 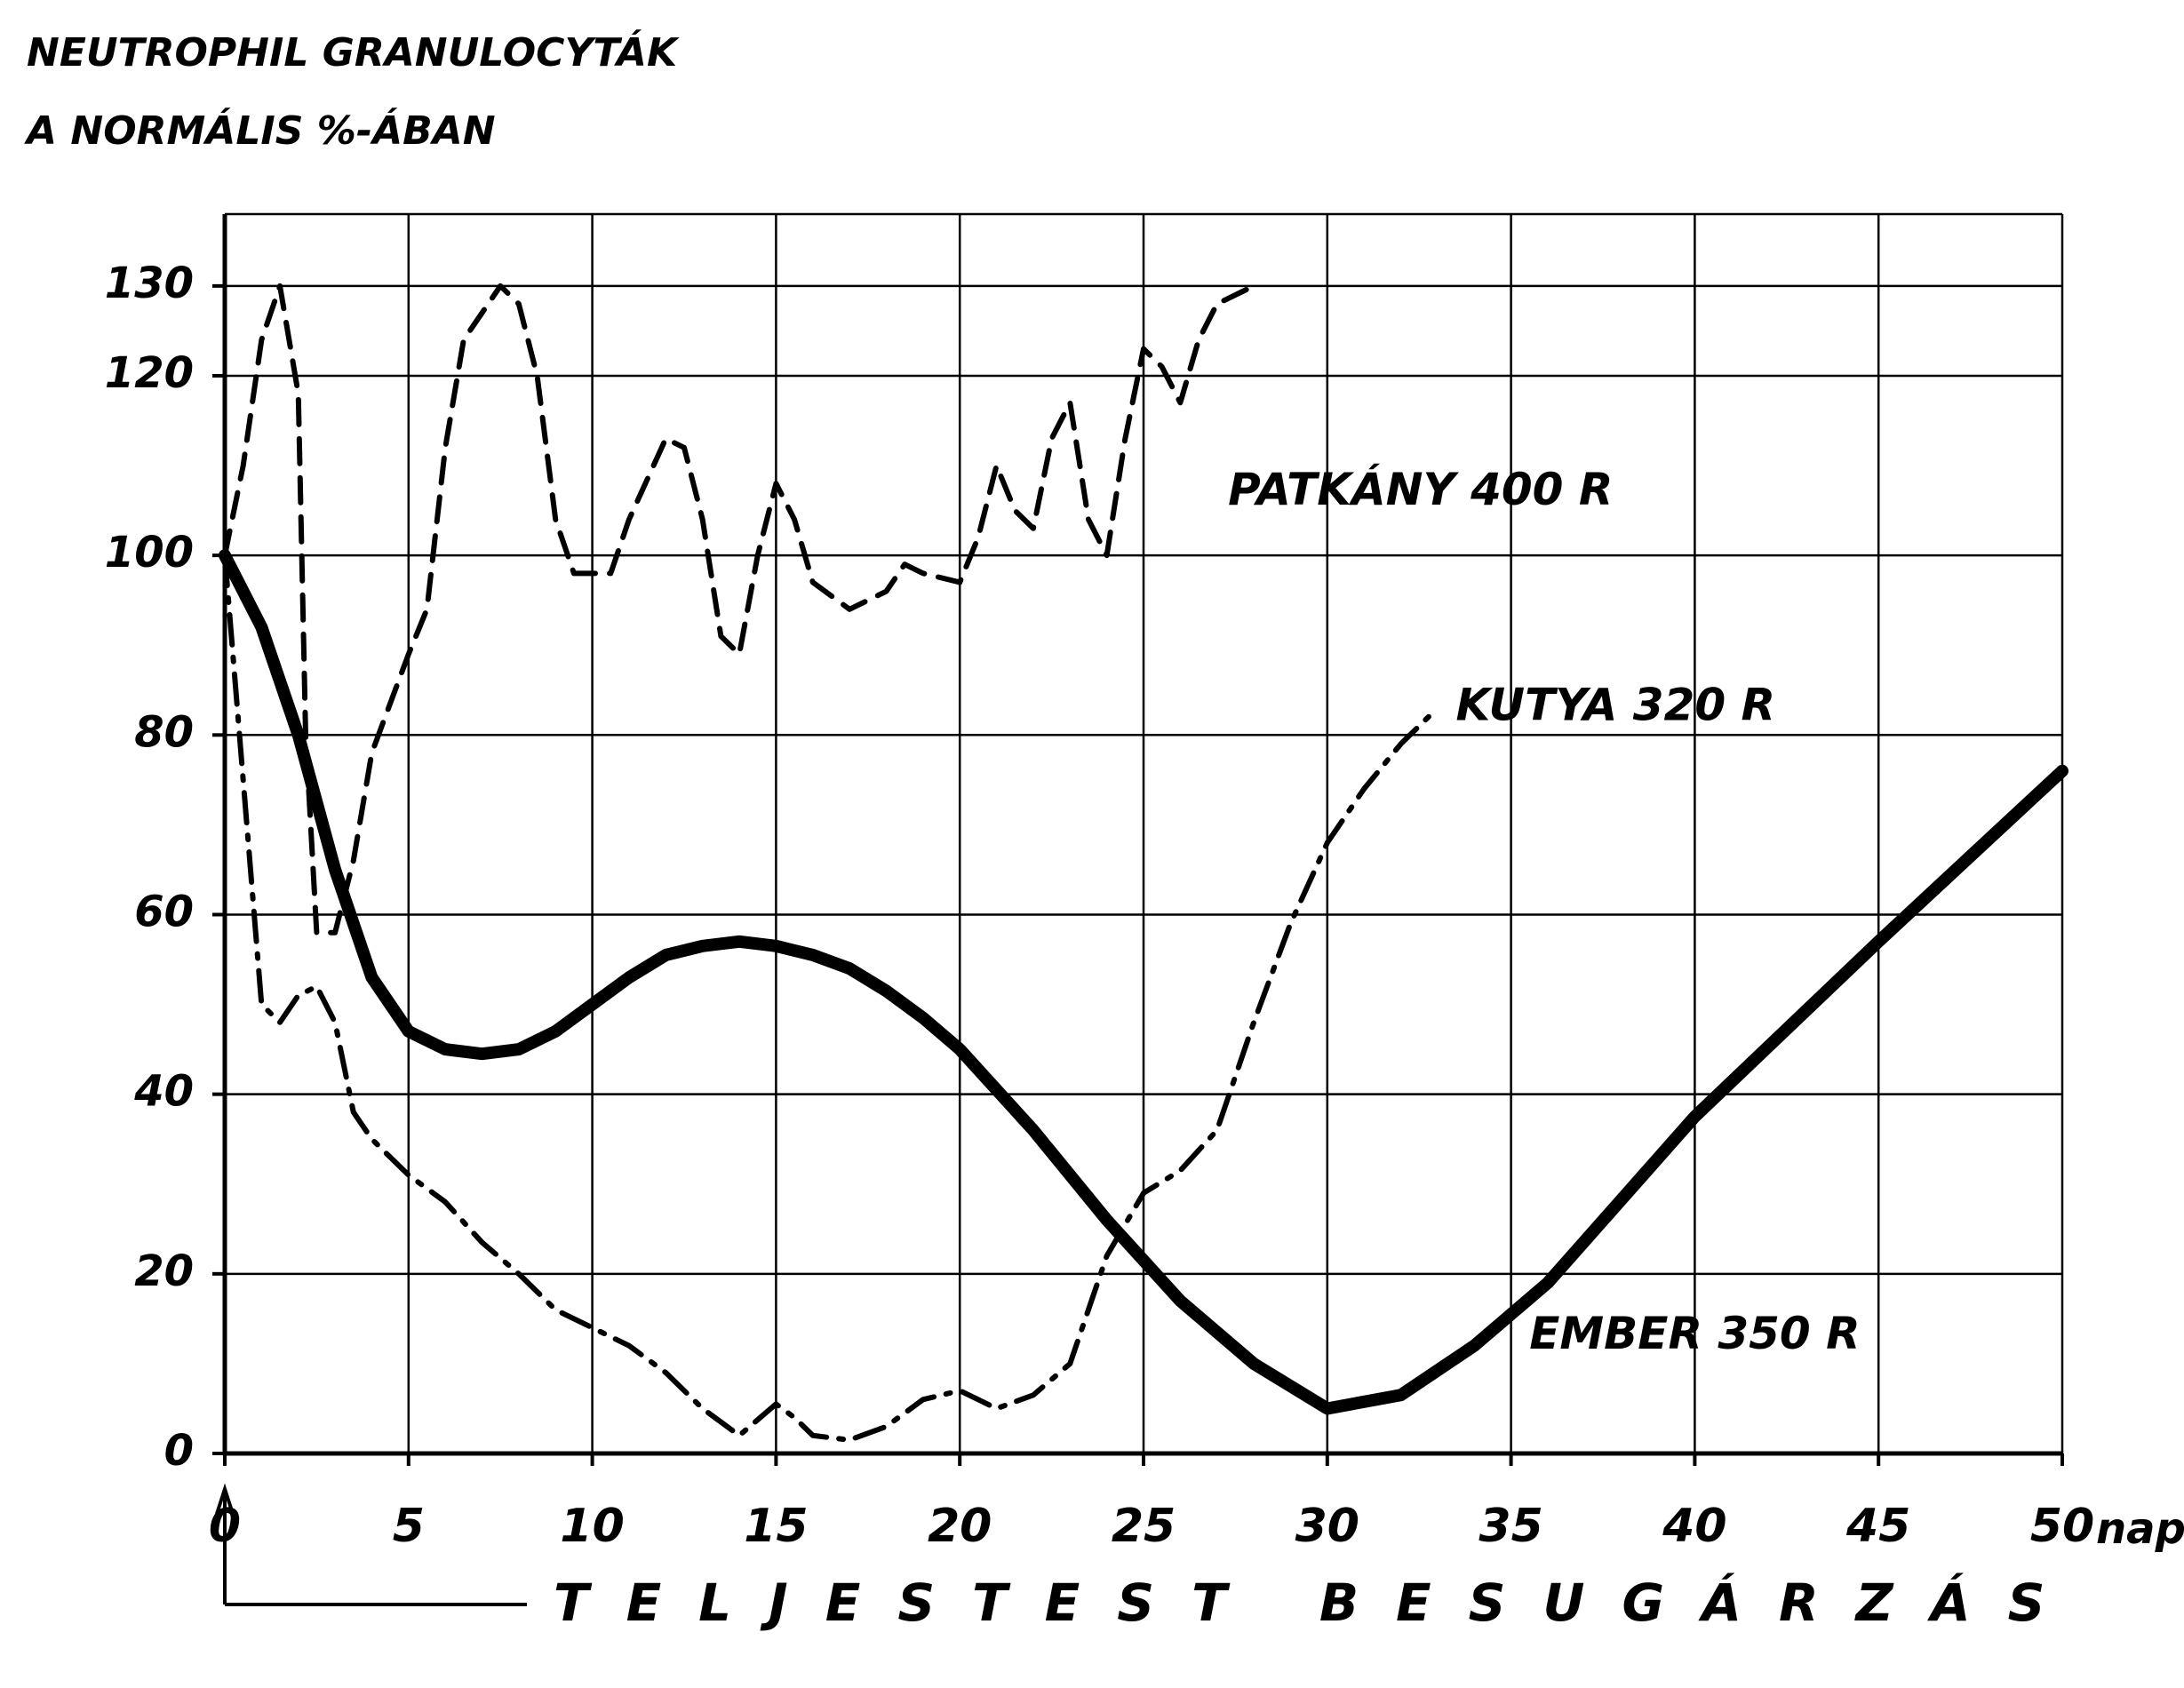 What do you see at coordinates (163, 1092) in the screenshot?
I see `y-tick-label: 40` at bounding box center [163, 1092].